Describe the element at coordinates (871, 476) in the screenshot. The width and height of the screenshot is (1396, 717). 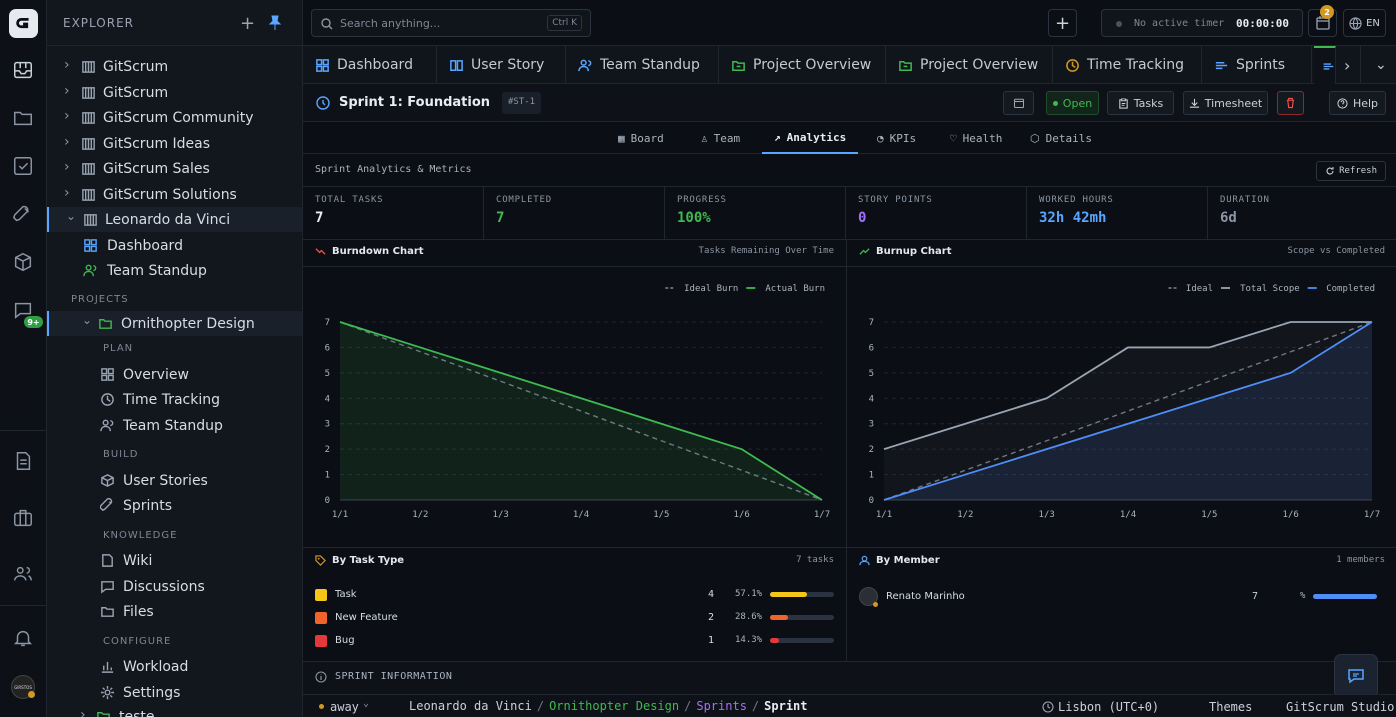
I see `y-tick-label: 1` at that location.